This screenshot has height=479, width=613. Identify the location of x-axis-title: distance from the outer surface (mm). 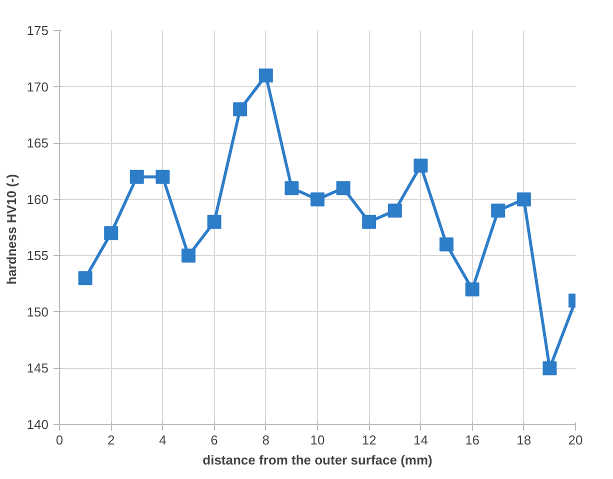
(317, 460).